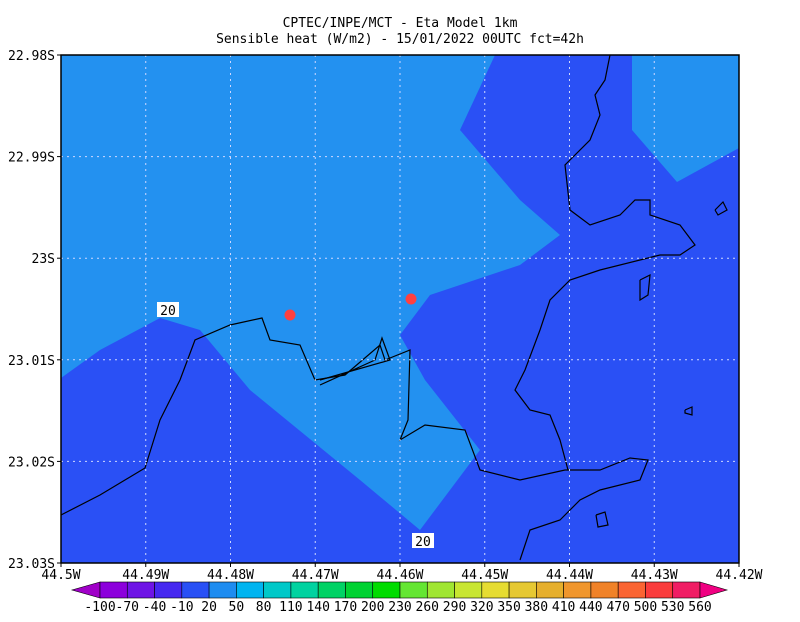 Image resolution: width=800 pixels, height=622 pixels. What do you see at coordinates (536, 607) in the screenshot?
I see `colorbar-label: 380` at bounding box center [536, 607].